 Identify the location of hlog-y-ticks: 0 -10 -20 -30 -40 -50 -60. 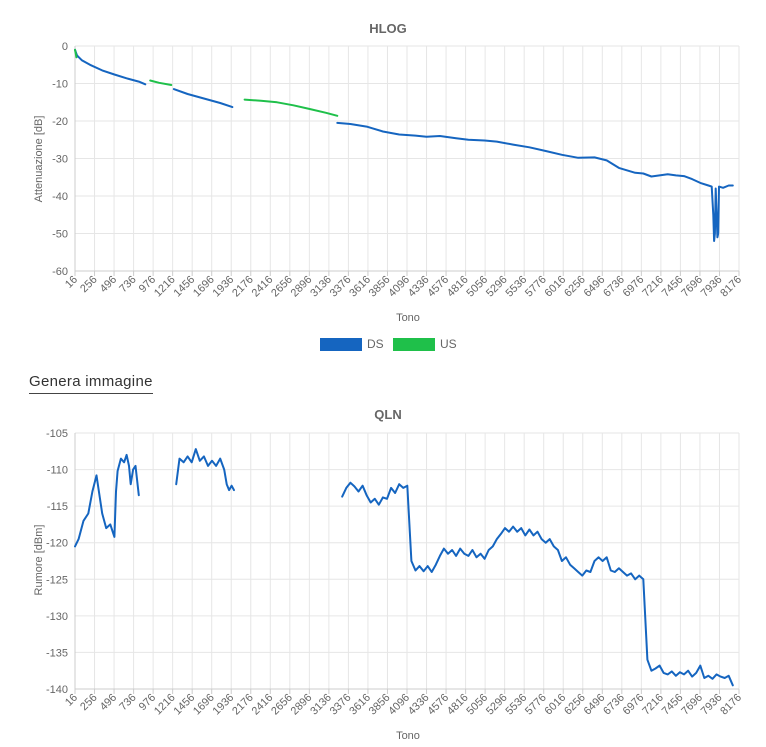
(60, 159).